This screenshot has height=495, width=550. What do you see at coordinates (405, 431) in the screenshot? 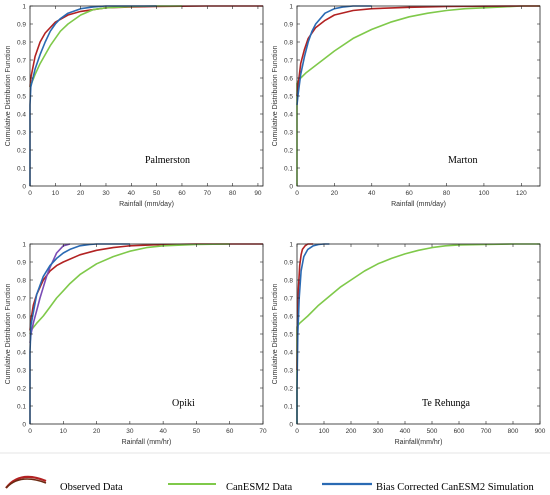
I see `x-tick-label: 400` at bounding box center [405, 431].